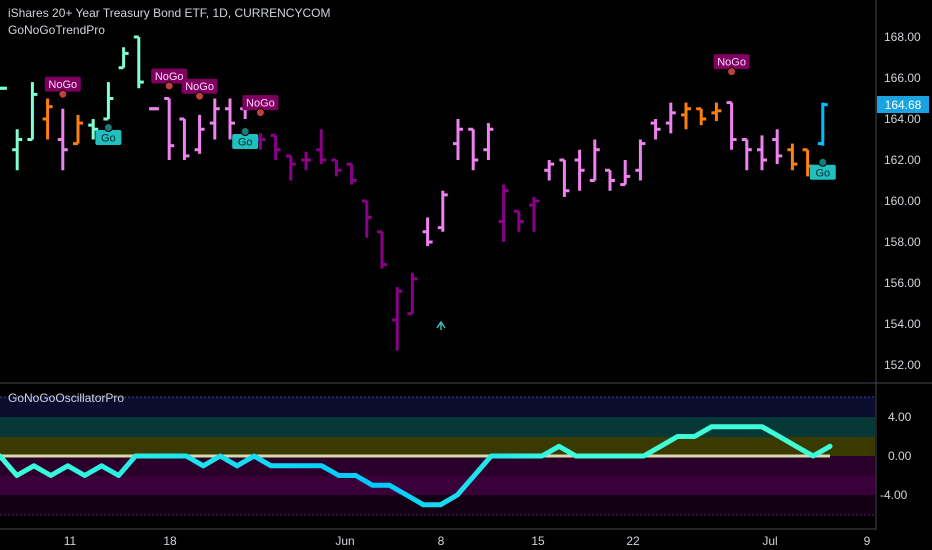 The height and width of the screenshot is (550, 932). What do you see at coordinates (902, 242) in the screenshot?
I see `price-tick-label: 158.00` at bounding box center [902, 242].